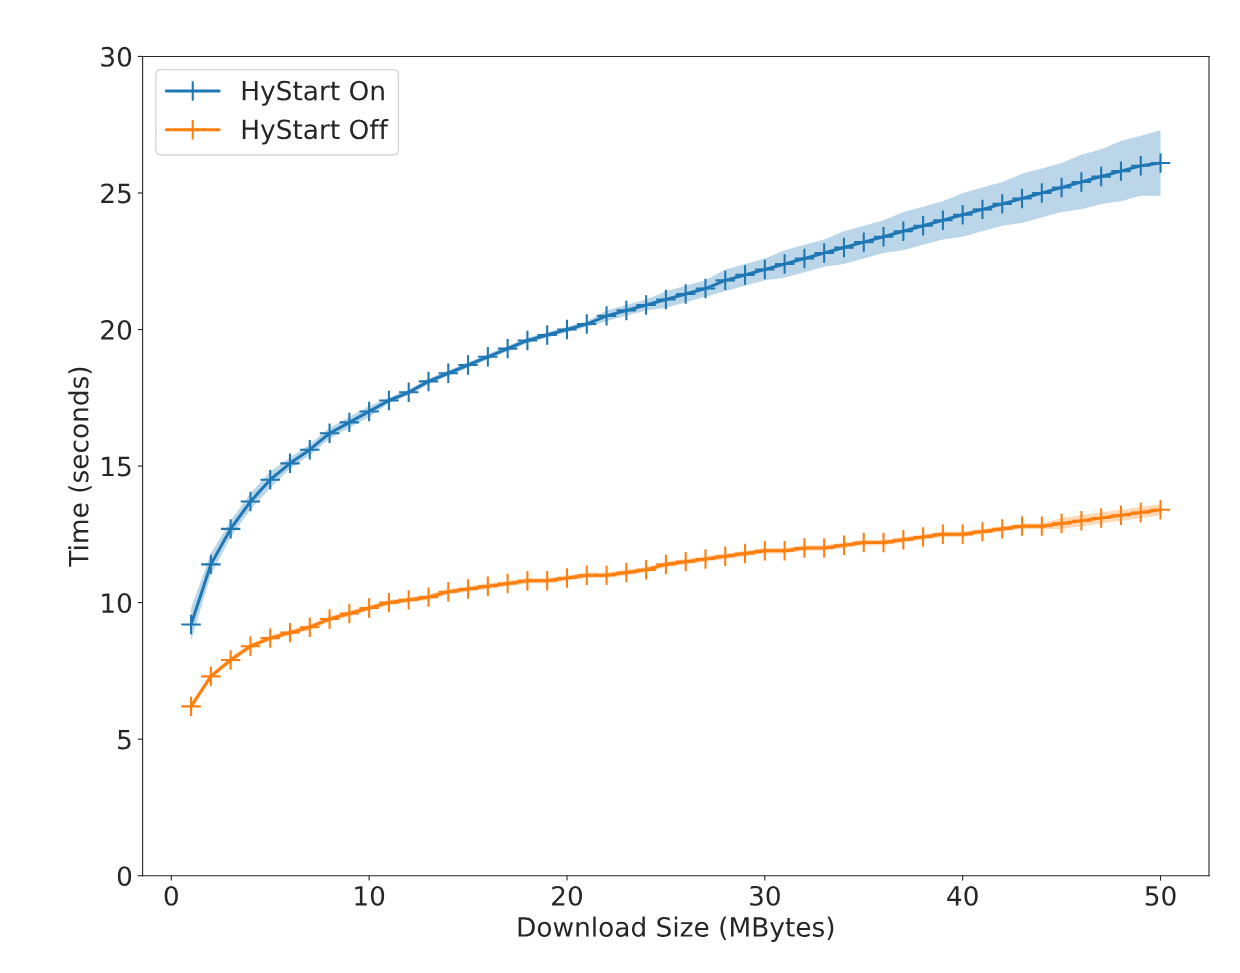 The width and height of the screenshot is (1240, 973). What do you see at coordinates (80, 467) in the screenshot?
I see `y-axis-title: Time (seconds)` at bounding box center [80, 467].